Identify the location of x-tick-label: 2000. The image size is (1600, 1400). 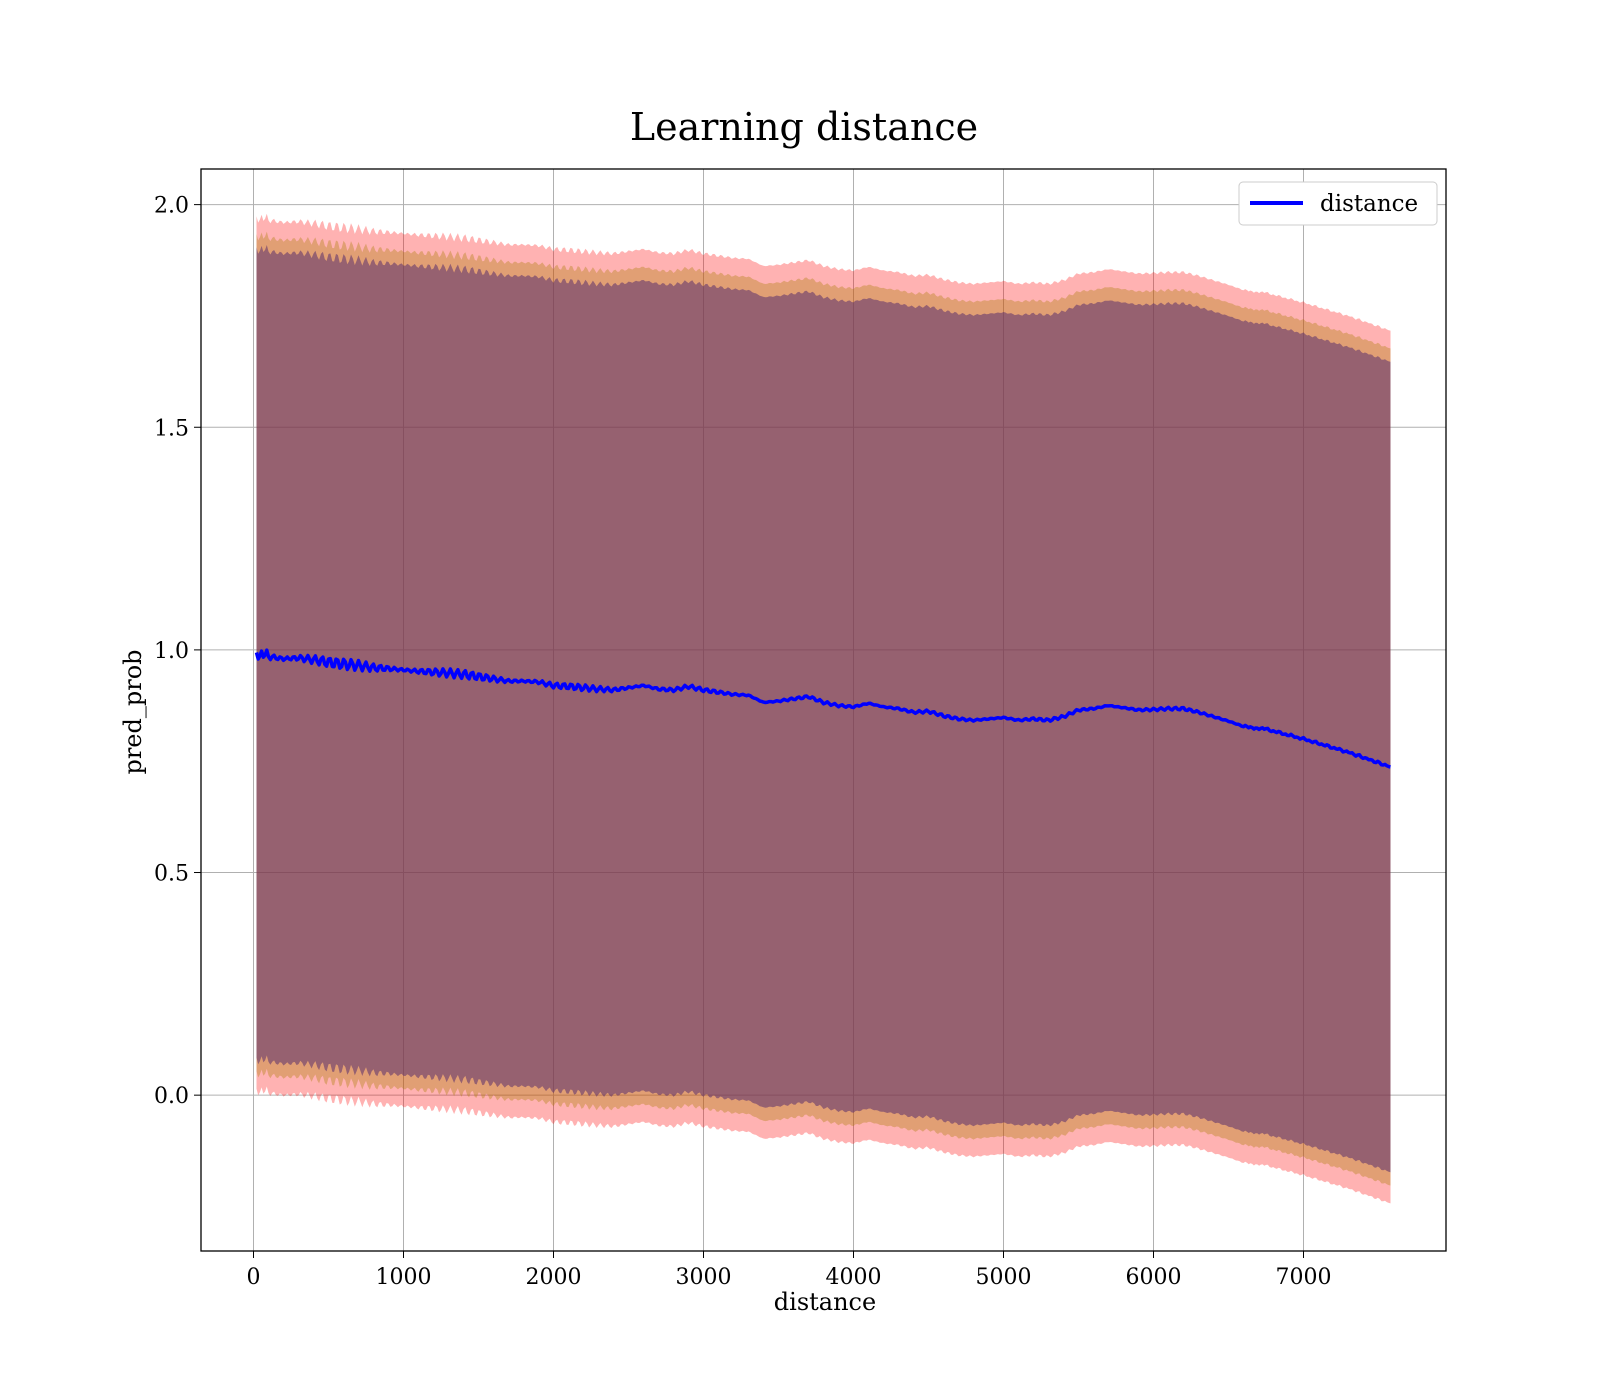
(554, 1277).